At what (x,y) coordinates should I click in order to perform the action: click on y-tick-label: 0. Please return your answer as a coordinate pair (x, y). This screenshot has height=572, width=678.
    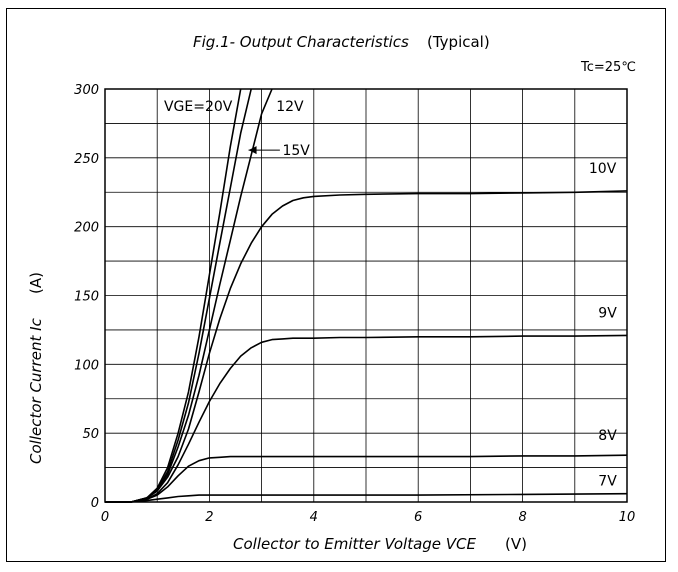
    Looking at the image, I should click on (95, 503).